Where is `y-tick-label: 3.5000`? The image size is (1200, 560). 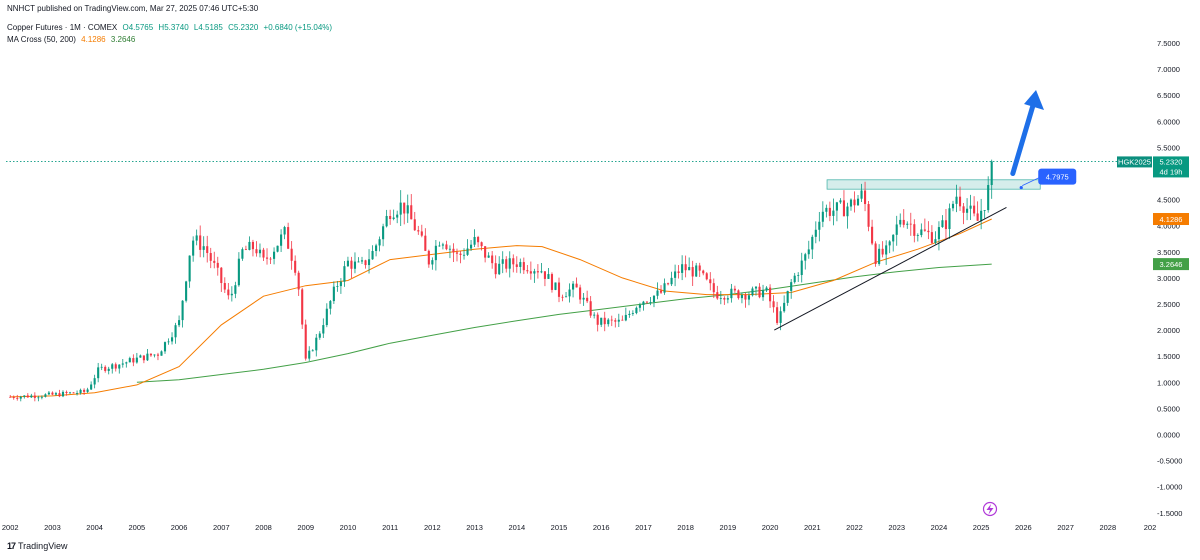 y-tick-label: 3.5000 is located at coordinates (1168, 252).